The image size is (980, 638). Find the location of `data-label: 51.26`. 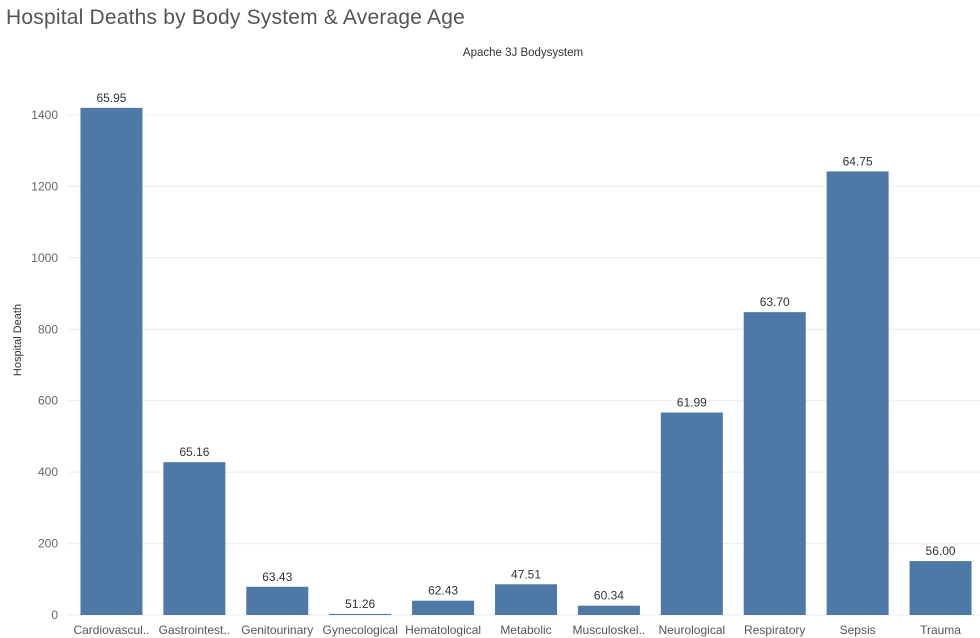

data-label: 51.26 is located at coordinates (360, 604).